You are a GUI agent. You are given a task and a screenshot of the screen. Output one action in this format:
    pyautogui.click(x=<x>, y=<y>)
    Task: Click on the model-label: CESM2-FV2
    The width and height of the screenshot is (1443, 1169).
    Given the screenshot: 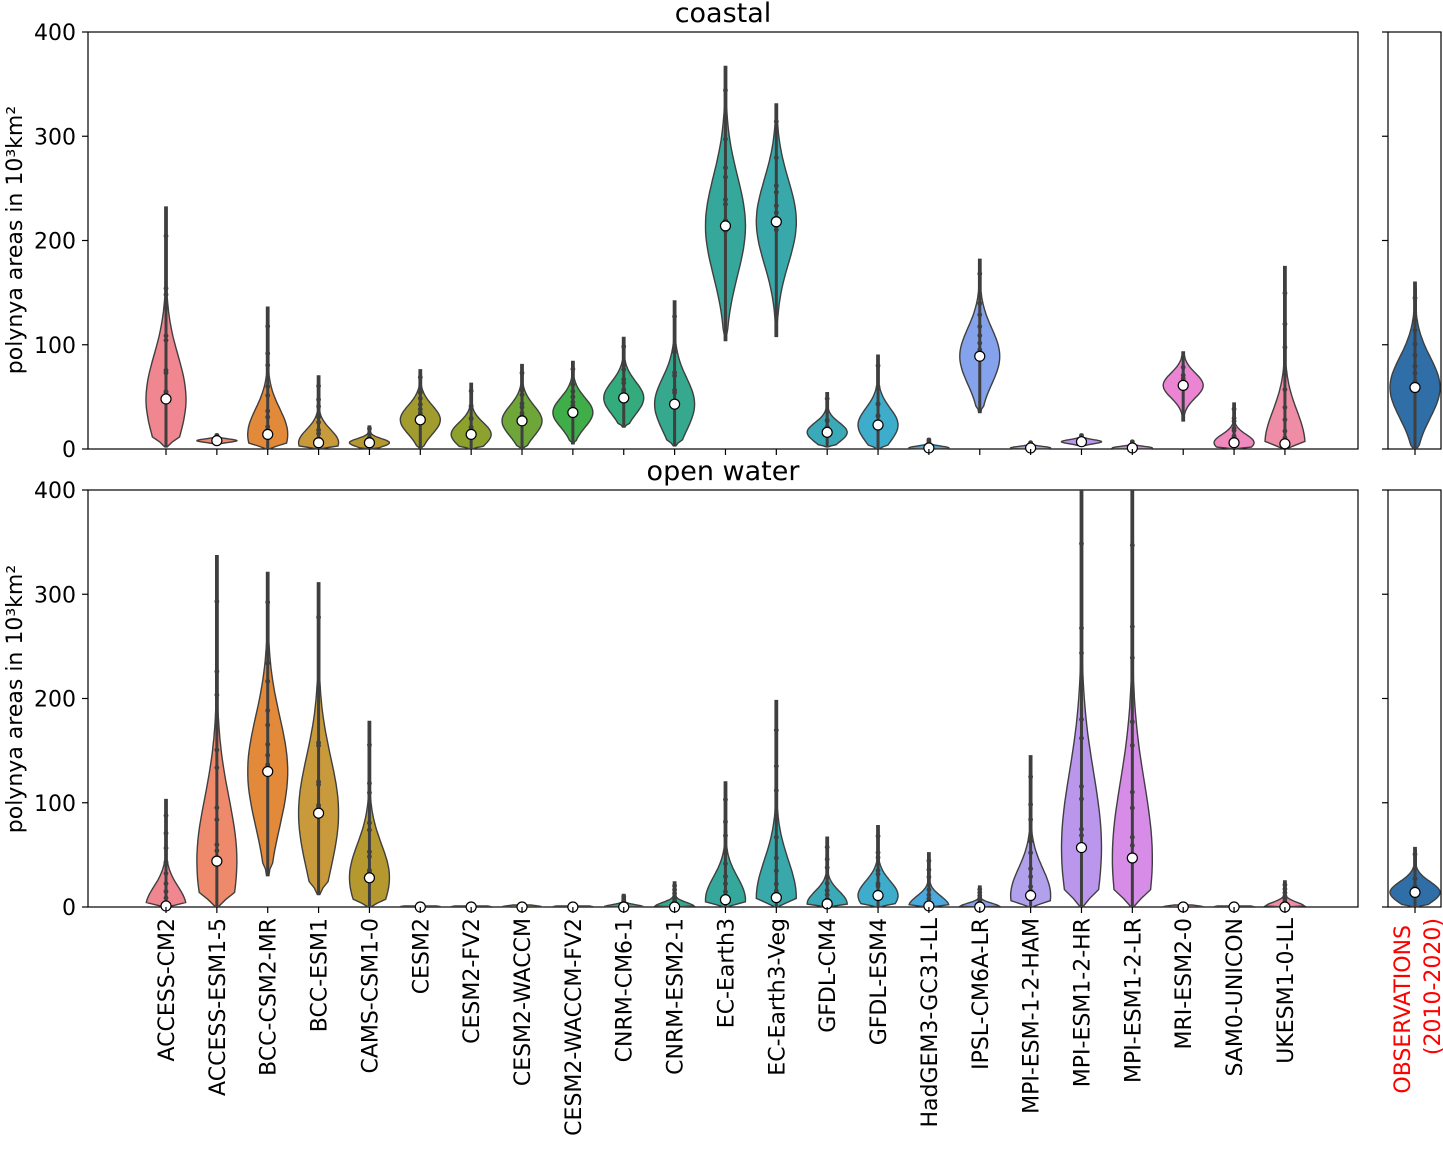 What is the action you would take?
    pyautogui.click(x=472, y=981)
    